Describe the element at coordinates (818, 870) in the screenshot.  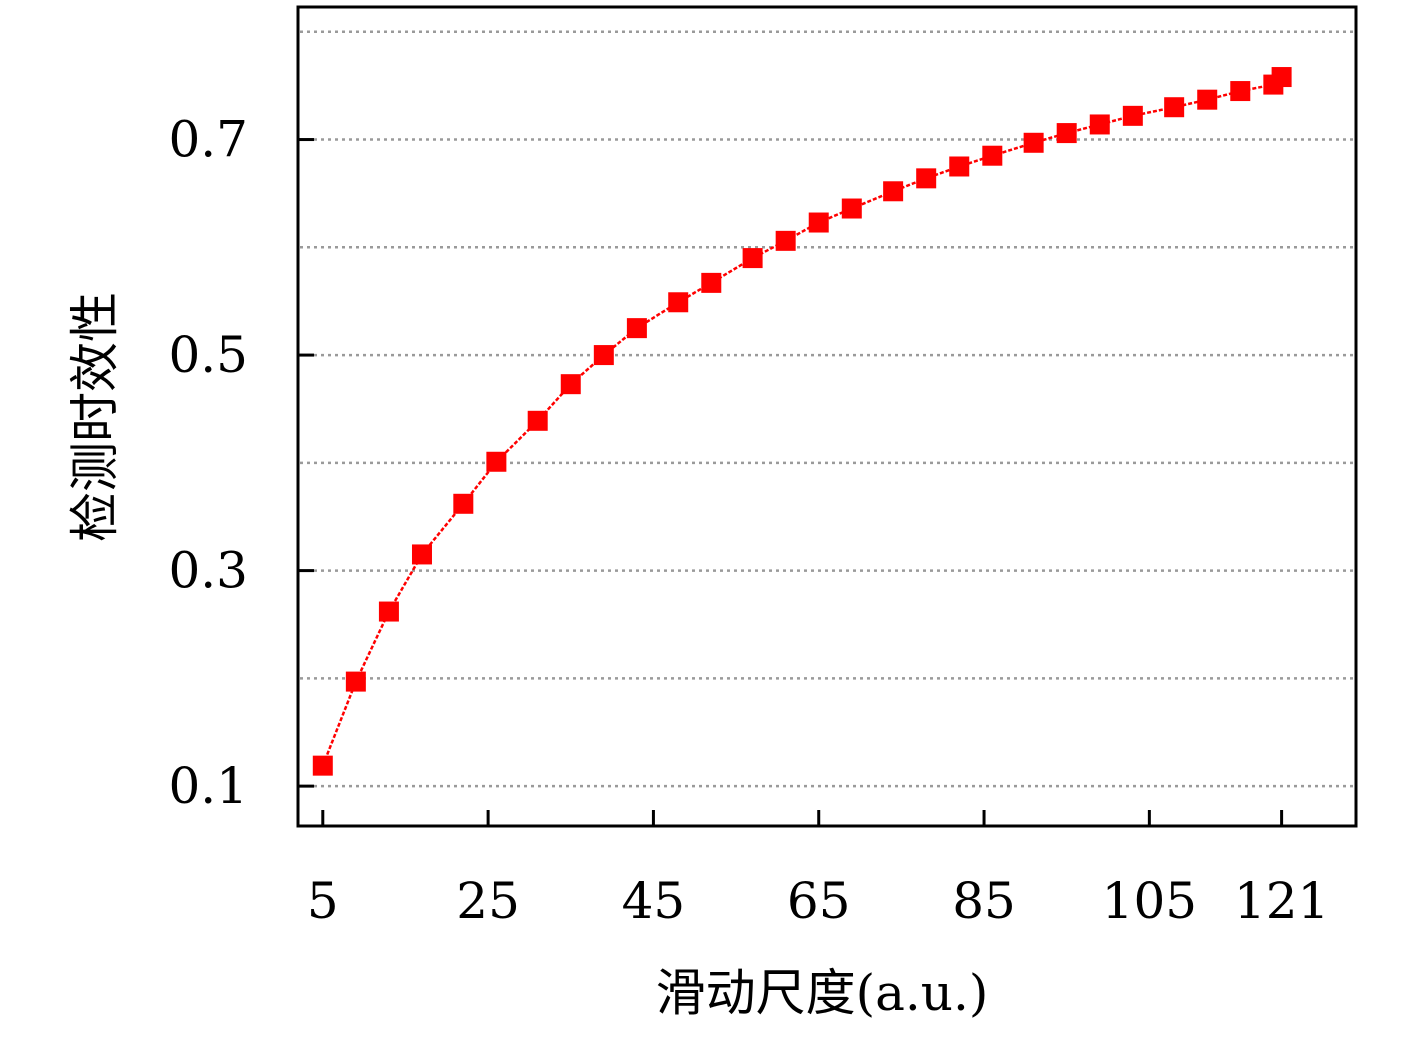
I see `x-axis: 5 25 45 65 85 105 121` at that location.